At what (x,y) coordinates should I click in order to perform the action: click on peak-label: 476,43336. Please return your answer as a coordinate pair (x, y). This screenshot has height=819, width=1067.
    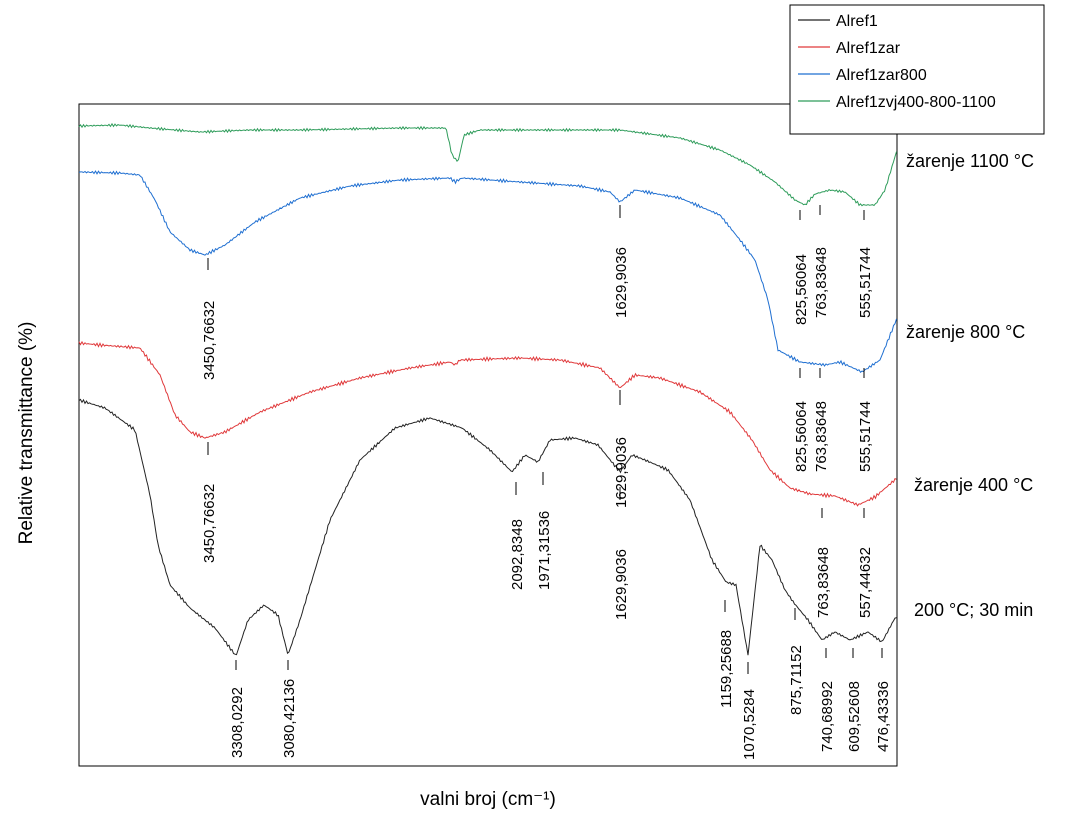
    Looking at the image, I should click on (883, 716).